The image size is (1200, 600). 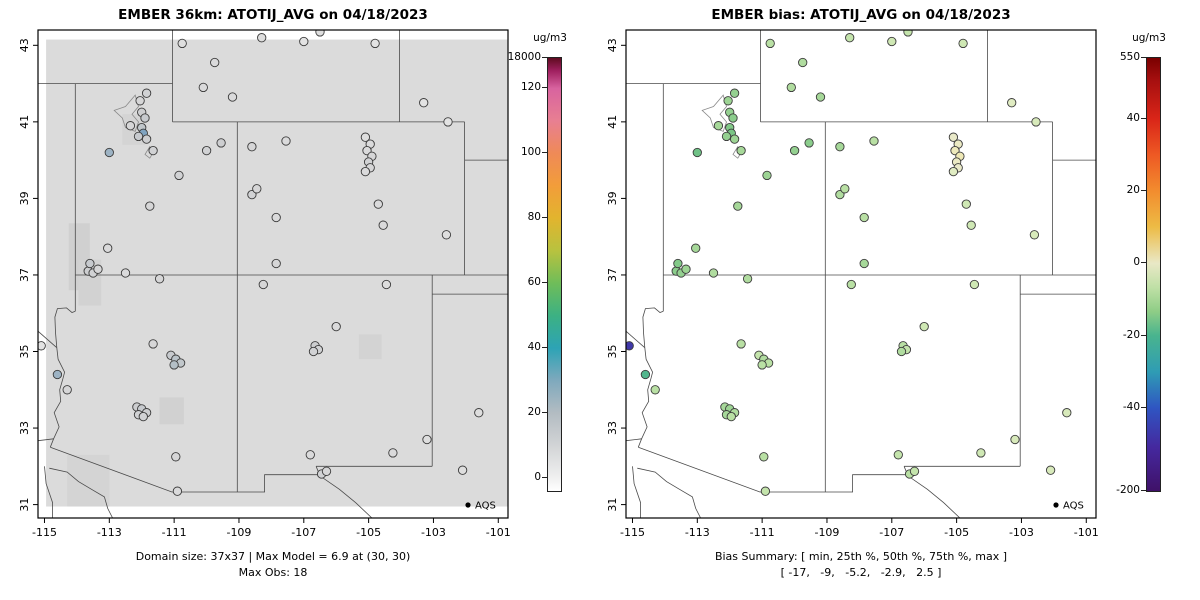 I want to click on x-tick-label: -115, so click(x=632, y=532).